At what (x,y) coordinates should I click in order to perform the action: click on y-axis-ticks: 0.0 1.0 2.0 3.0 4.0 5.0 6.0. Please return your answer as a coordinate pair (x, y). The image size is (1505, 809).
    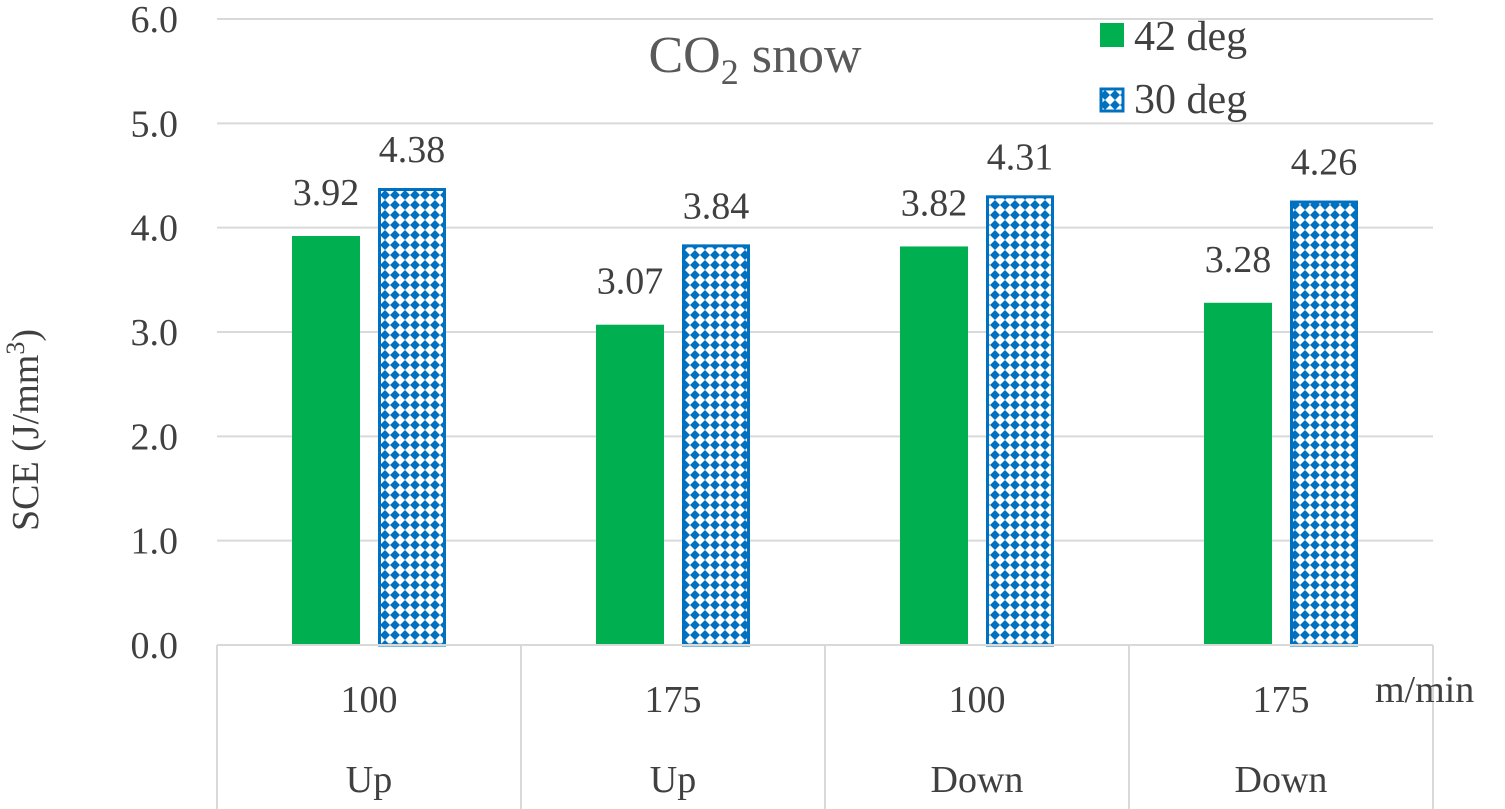
    Looking at the image, I should click on (155, 333).